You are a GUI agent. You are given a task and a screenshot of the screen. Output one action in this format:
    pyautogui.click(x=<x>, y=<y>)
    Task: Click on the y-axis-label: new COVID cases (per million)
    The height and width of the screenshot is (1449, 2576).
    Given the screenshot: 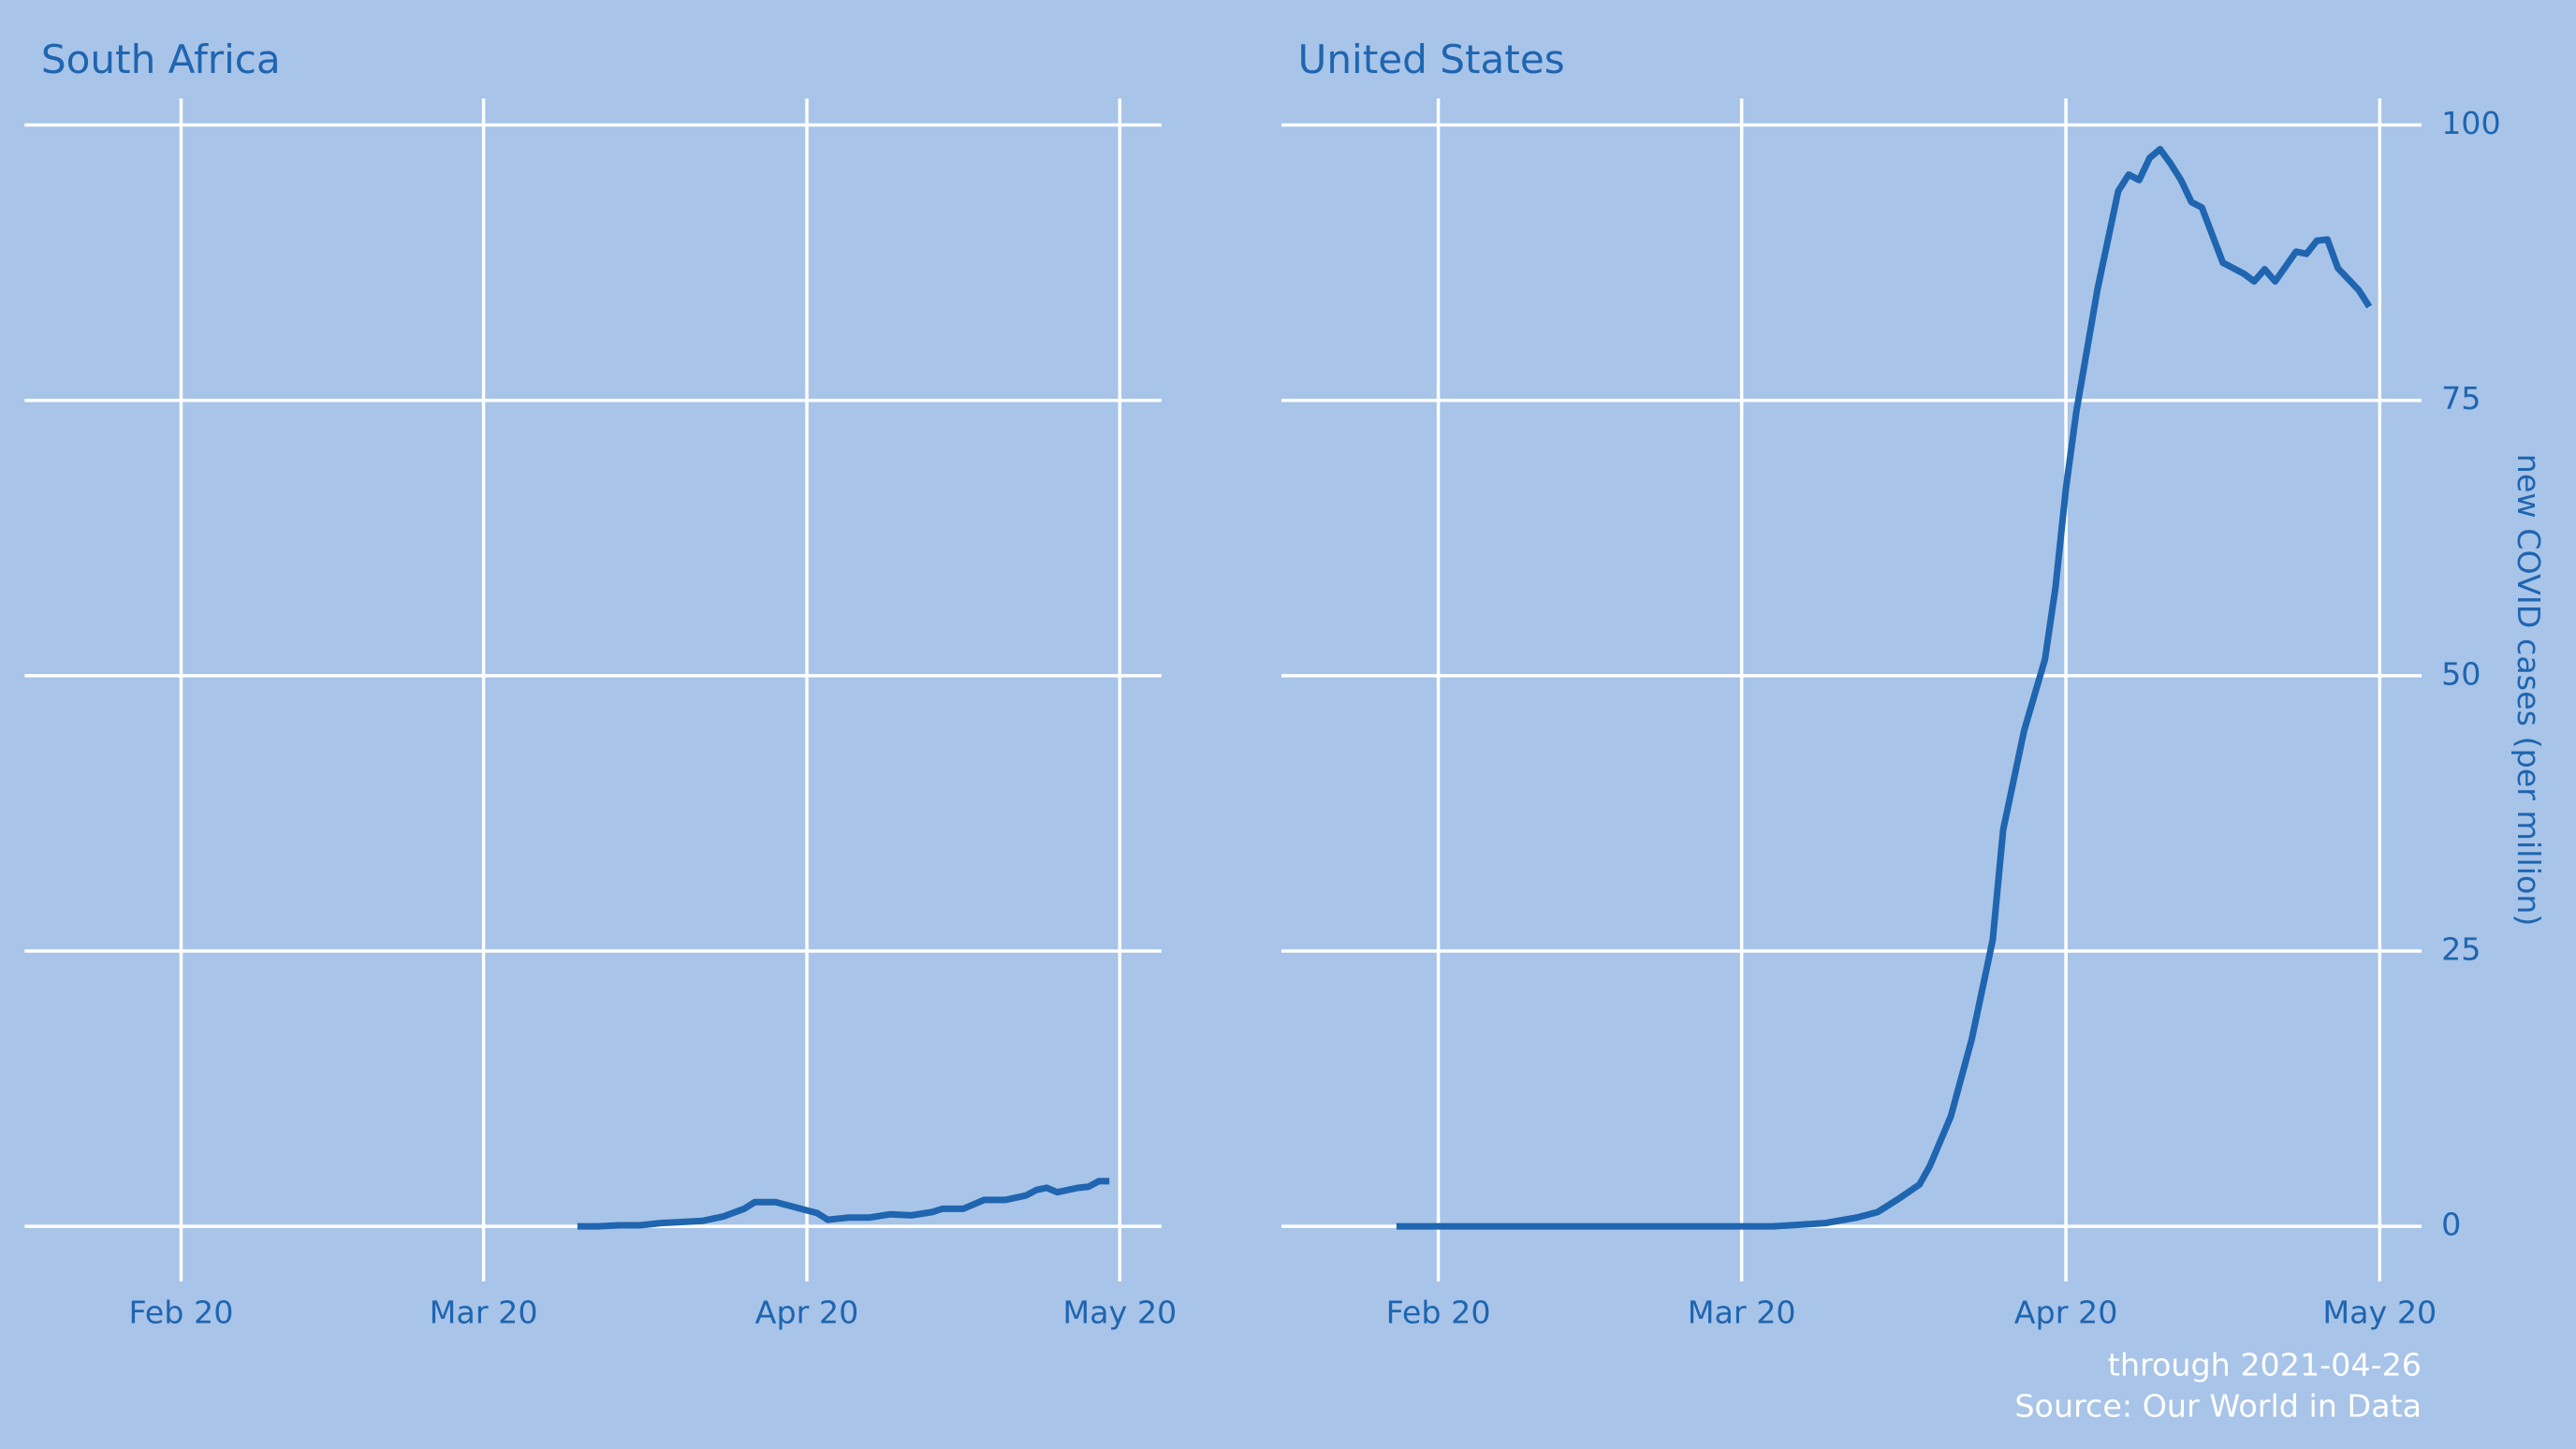 What is the action you would take?
    pyautogui.click(x=2528, y=690)
    